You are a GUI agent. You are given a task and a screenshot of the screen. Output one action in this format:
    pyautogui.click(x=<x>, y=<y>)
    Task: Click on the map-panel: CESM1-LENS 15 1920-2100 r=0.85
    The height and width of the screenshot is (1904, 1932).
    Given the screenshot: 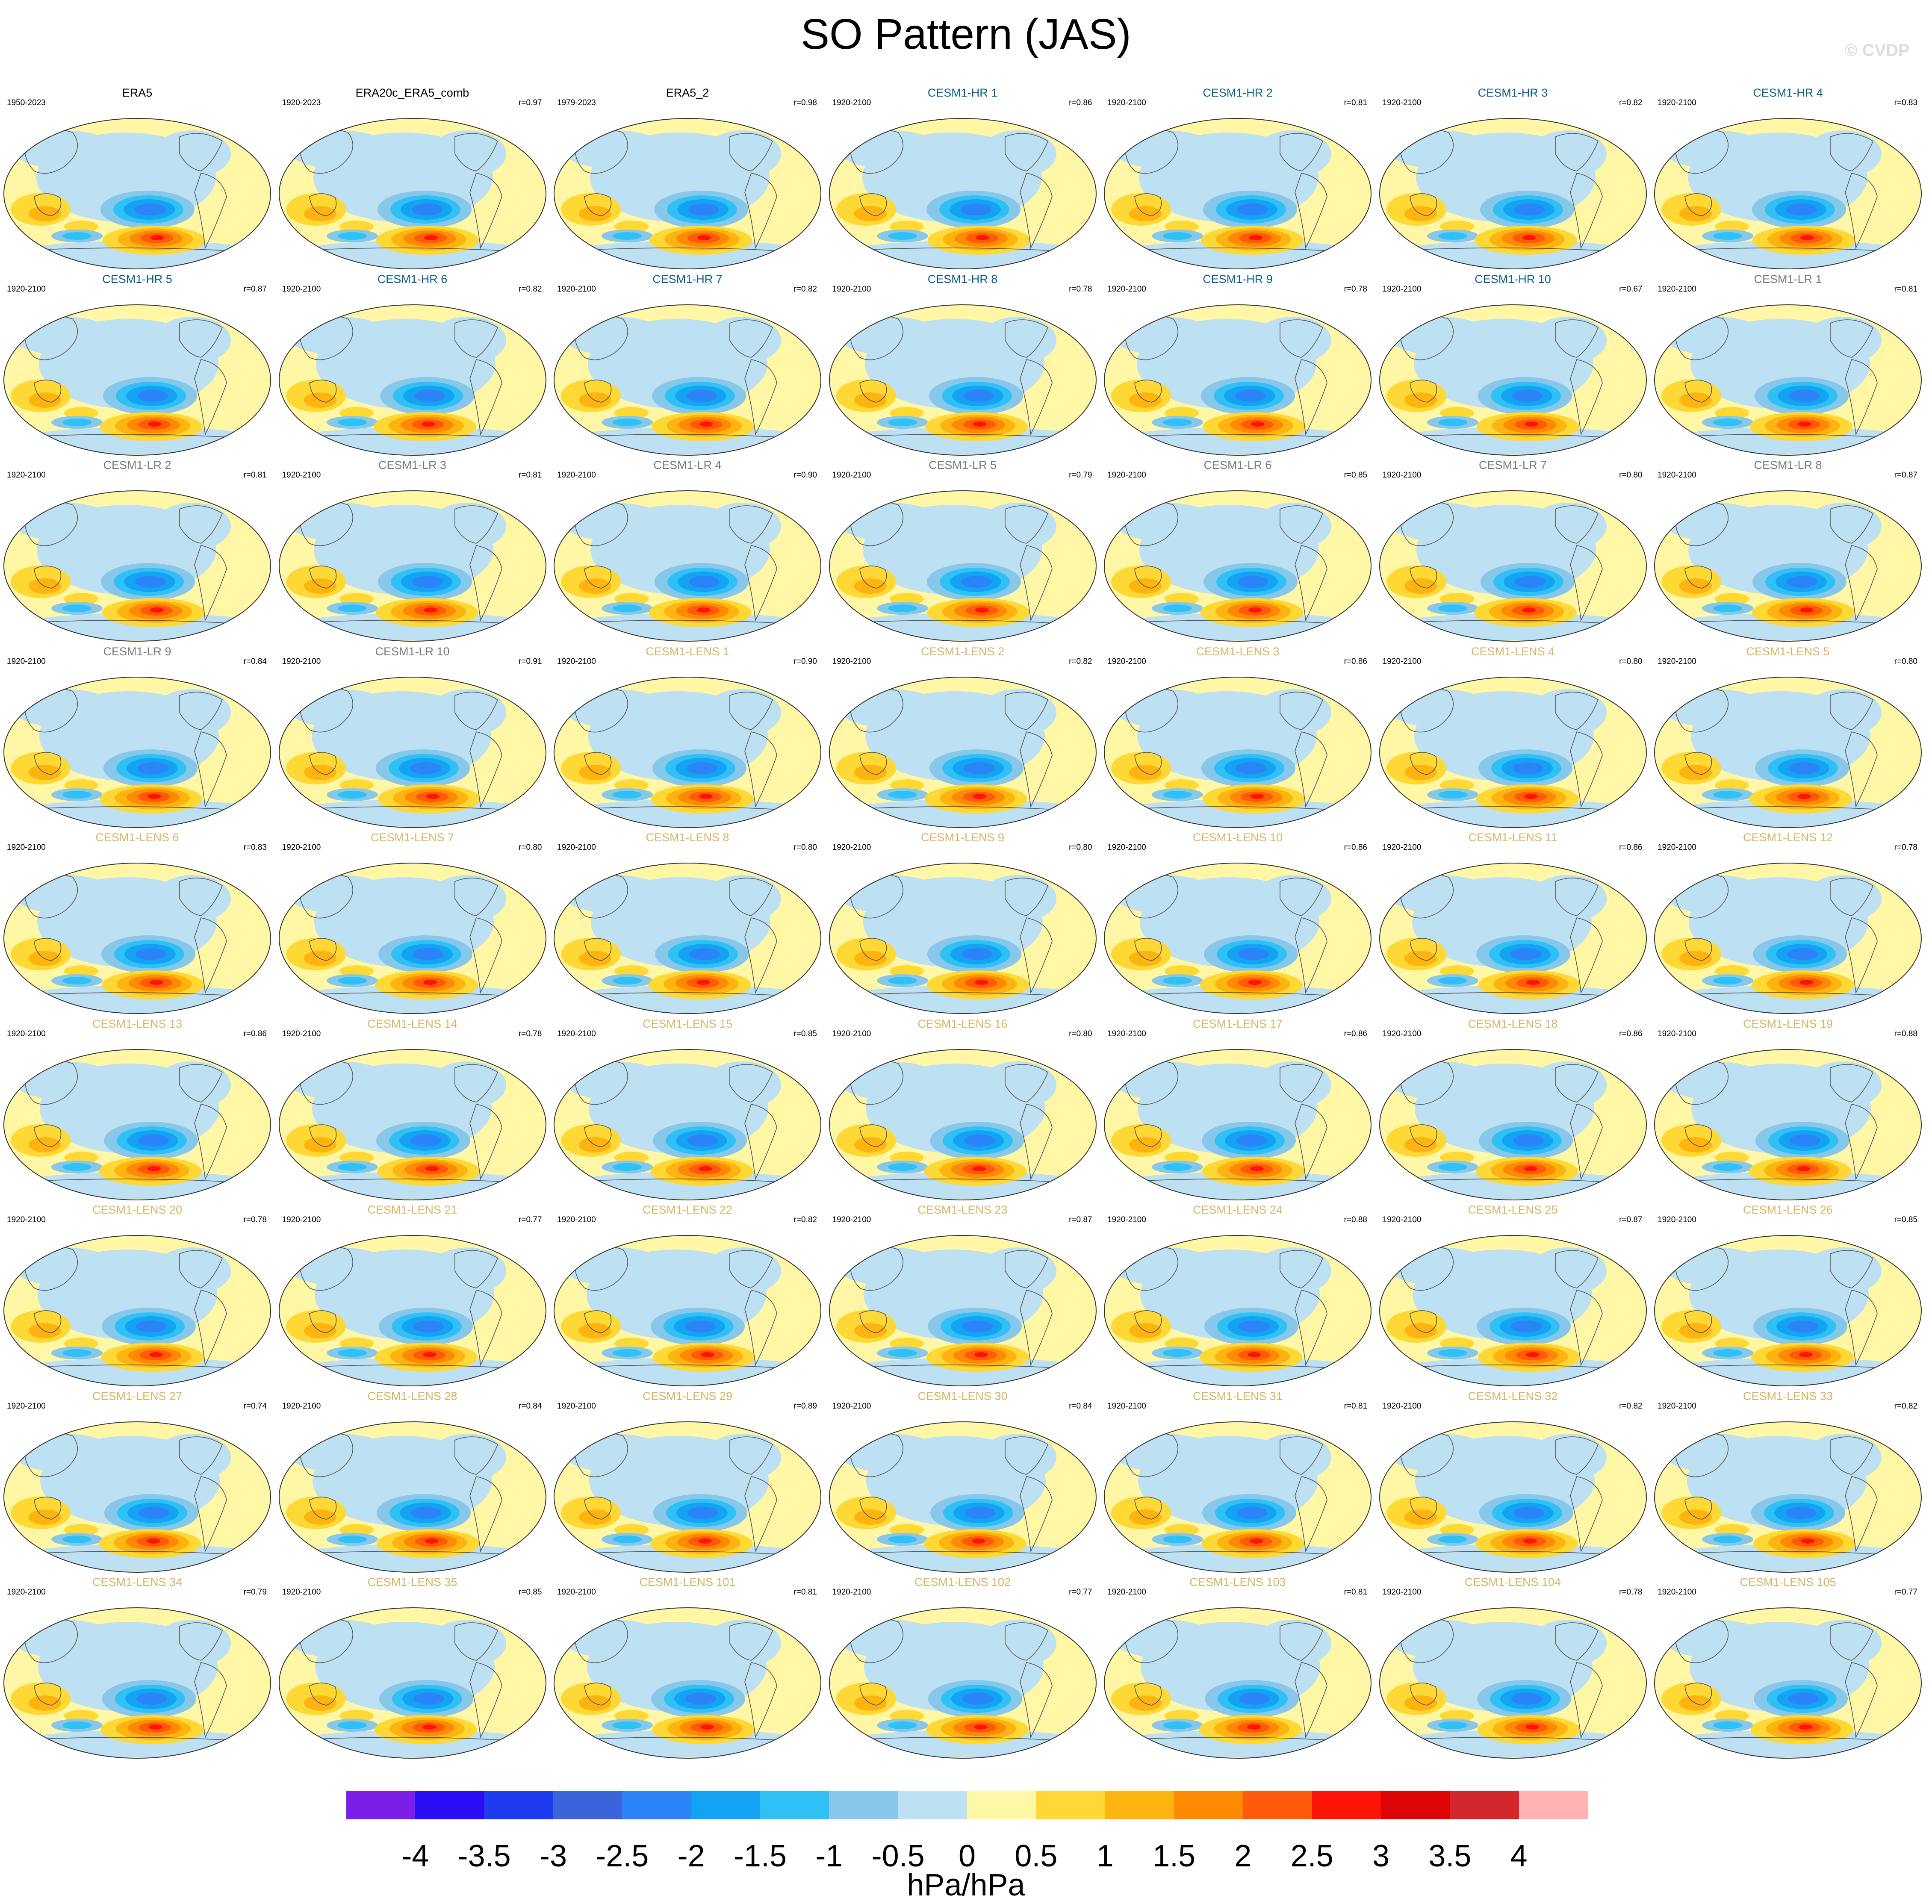 What is the action you would take?
    pyautogui.click(x=688, y=1108)
    